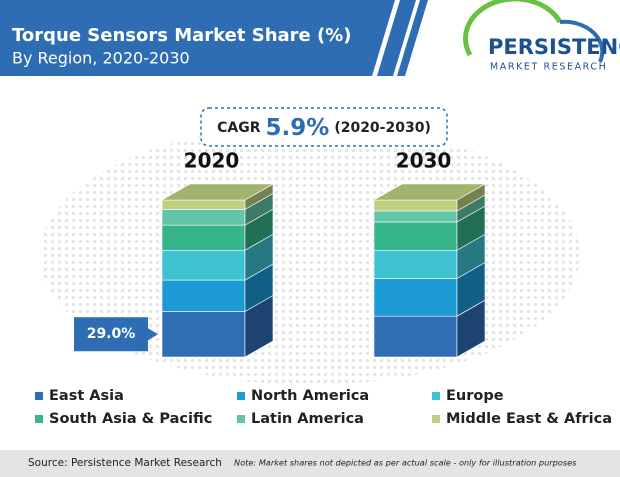 The height and width of the screenshot is (477, 620). Describe the element at coordinates (130, 419) in the screenshot. I see `legend-label: South Asia & Pacific` at that location.